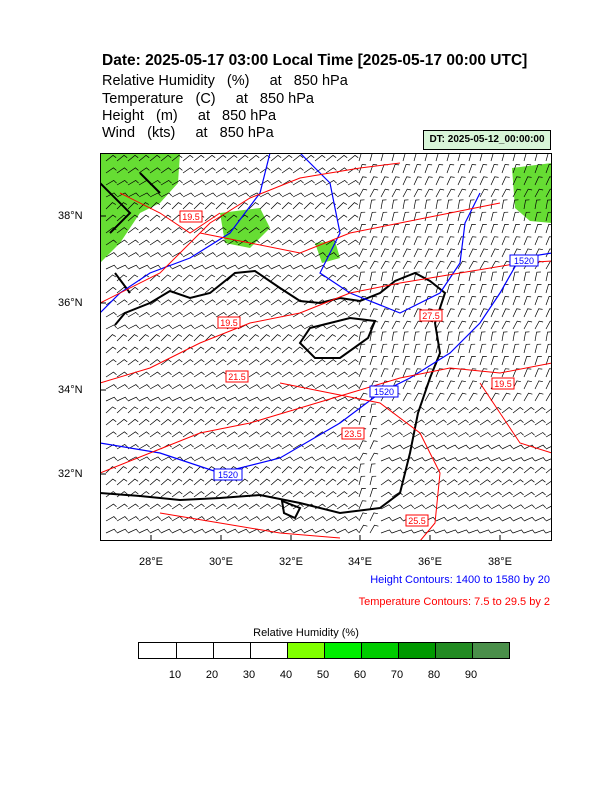 The image size is (612, 792). I want to click on lon-label: 28°E, so click(151, 562).